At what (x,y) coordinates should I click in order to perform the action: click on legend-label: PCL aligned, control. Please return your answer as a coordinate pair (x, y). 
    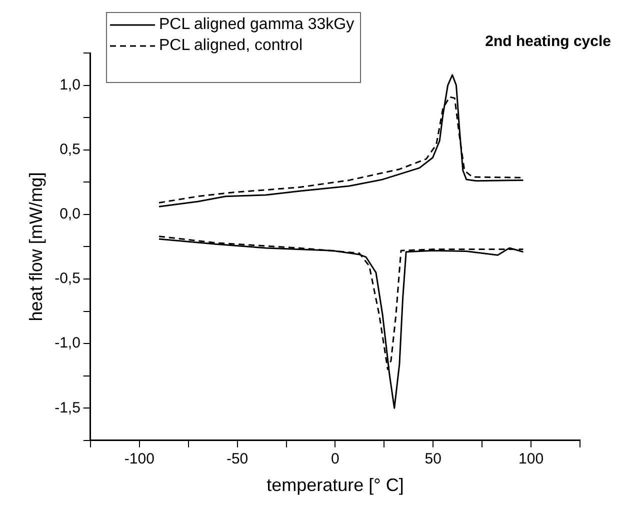
    Looking at the image, I should click on (230, 45).